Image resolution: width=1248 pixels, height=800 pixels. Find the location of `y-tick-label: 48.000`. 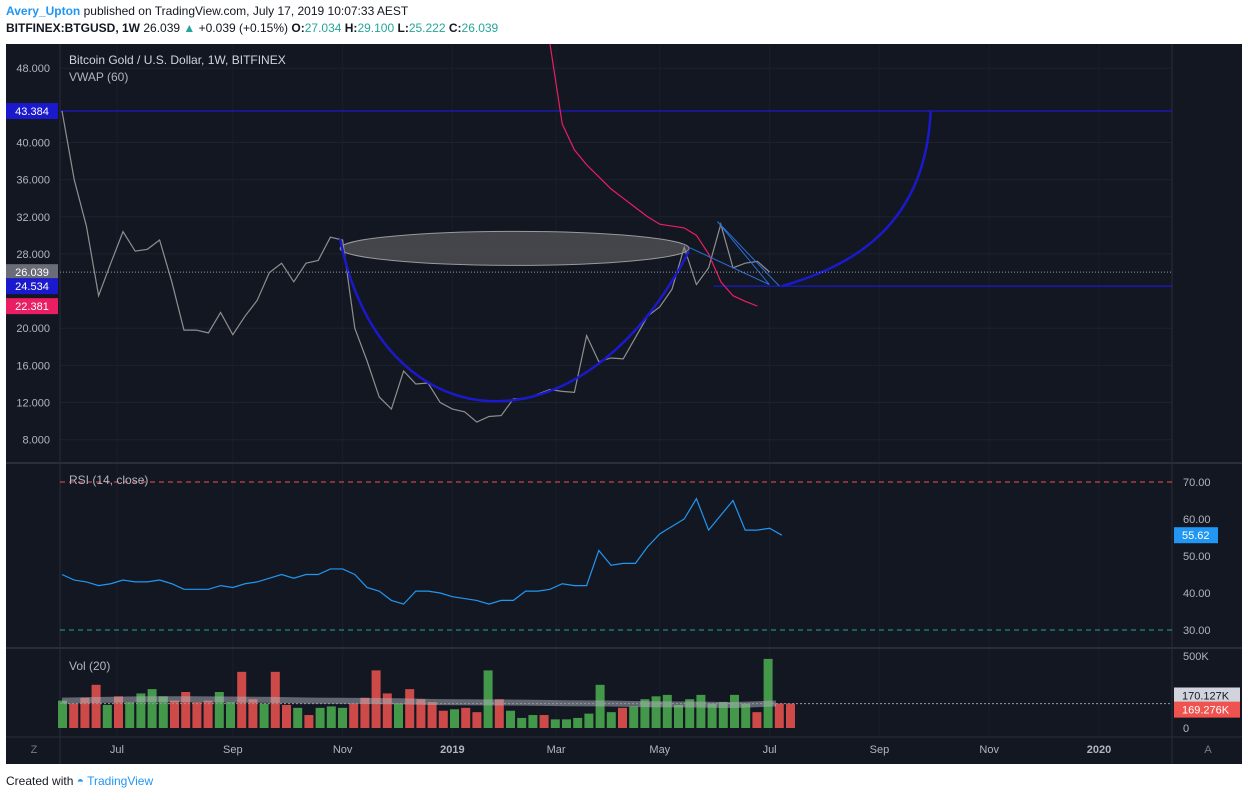

y-tick-label: 48.000 is located at coordinates (33, 69).